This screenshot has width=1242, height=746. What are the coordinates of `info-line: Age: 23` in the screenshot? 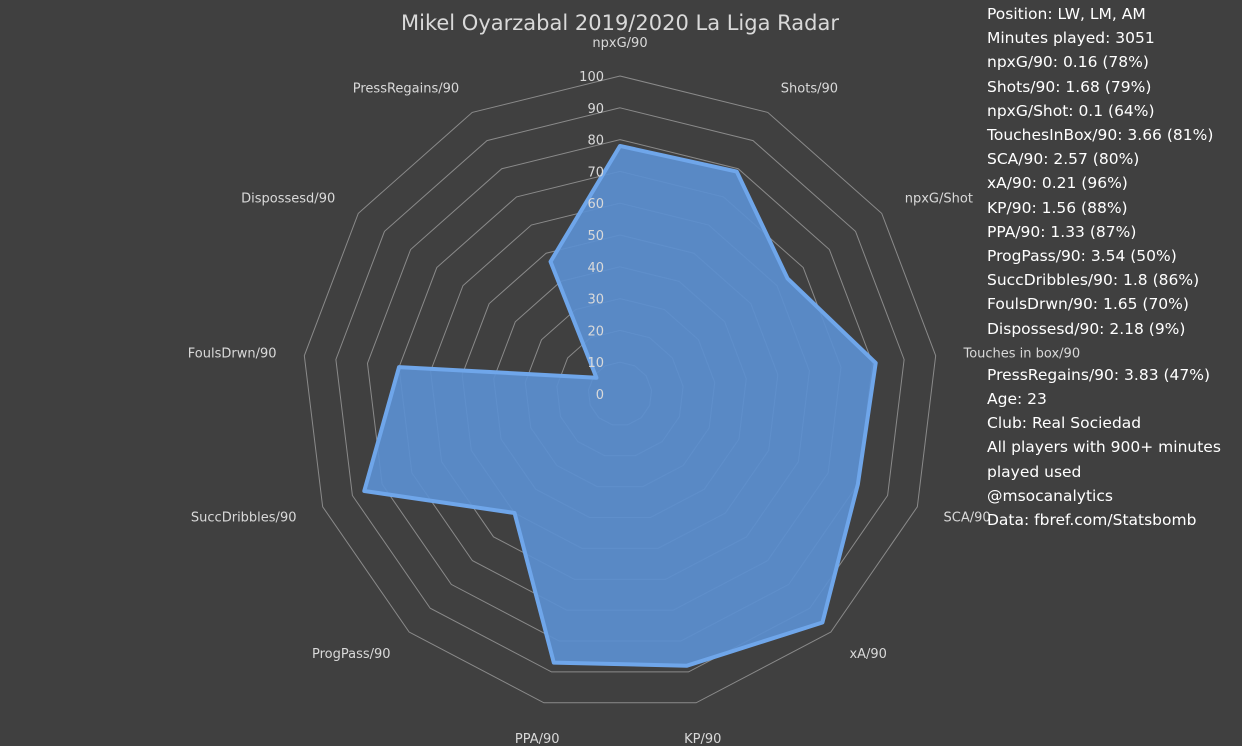 It's located at (1017, 399).